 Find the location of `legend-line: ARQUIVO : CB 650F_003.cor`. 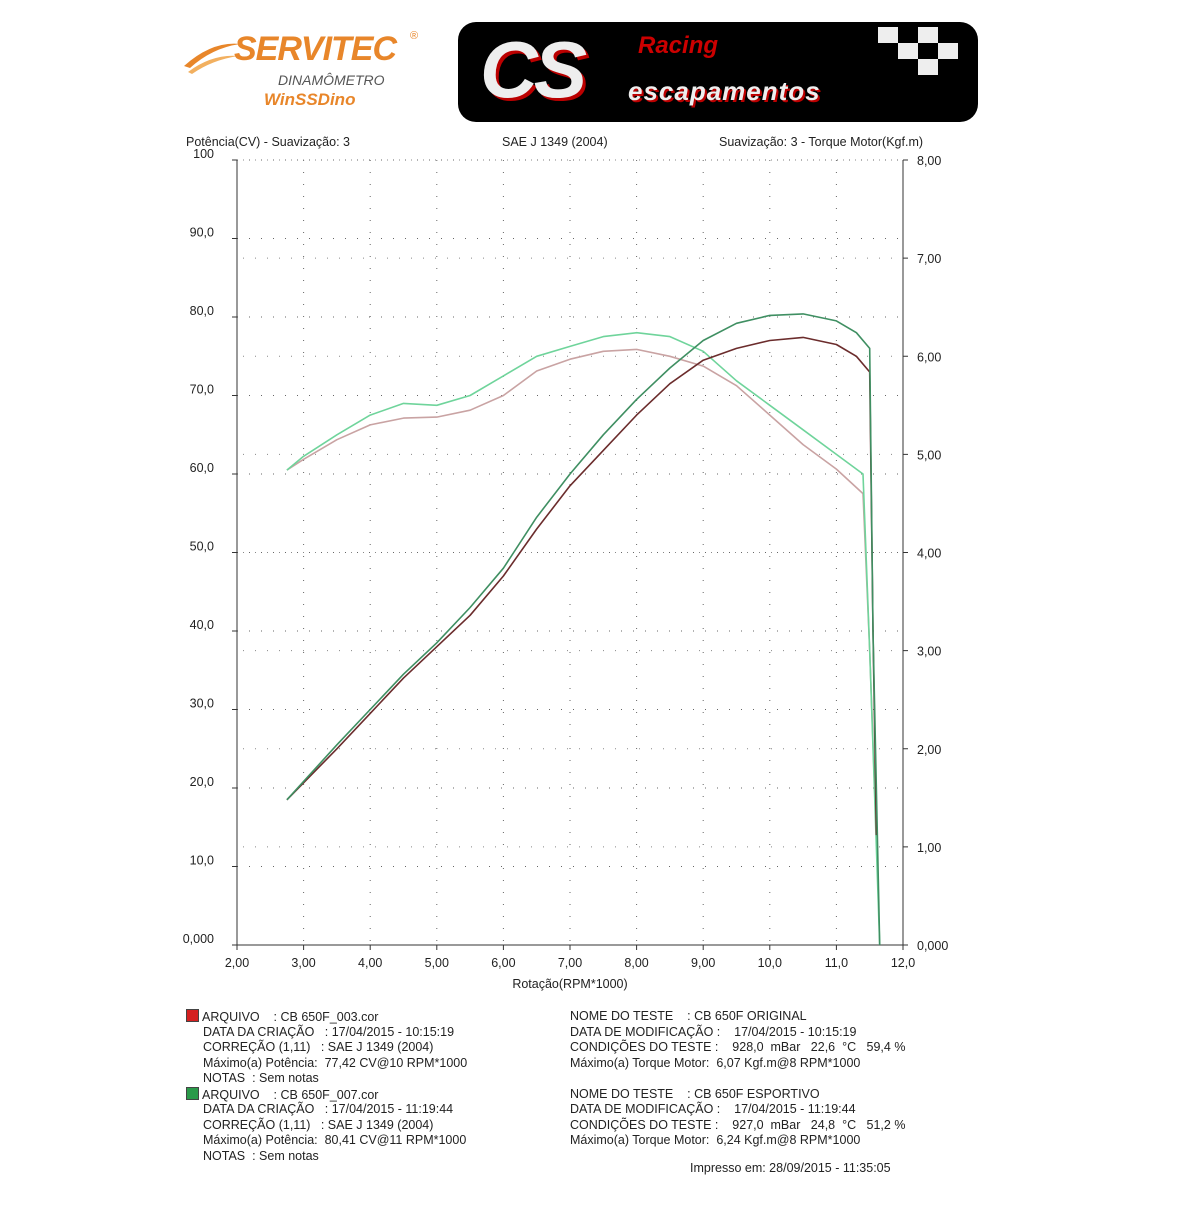

legend-line: ARQUIVO : CB 650F_003.cor is located at coordinates (378, 1017).